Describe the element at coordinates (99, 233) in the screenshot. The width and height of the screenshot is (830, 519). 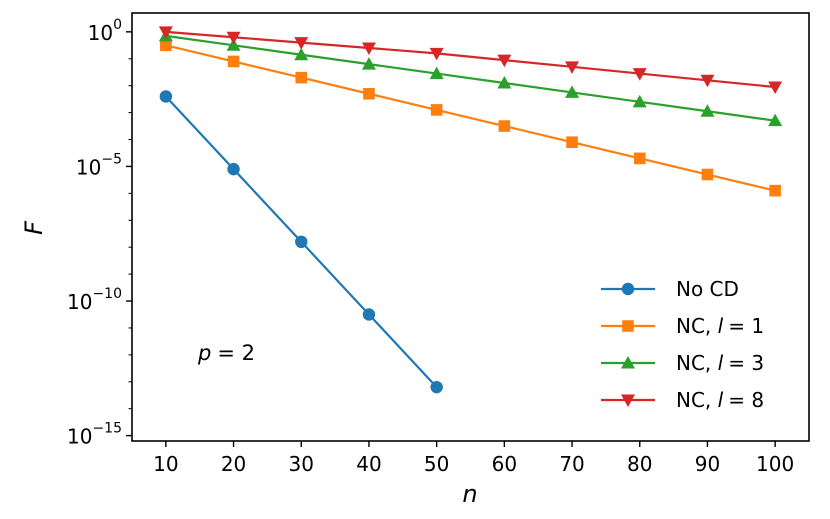
I see `y-axis: 10⁰ 10⁻⁵ 10⁻¹⁰ 10⁻¹⁵` at that location.